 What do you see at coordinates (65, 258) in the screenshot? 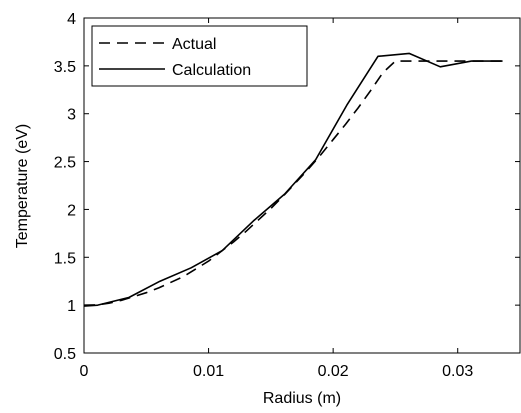
I see `y-tick-label: 1.5` at bounding box center [65, 258].